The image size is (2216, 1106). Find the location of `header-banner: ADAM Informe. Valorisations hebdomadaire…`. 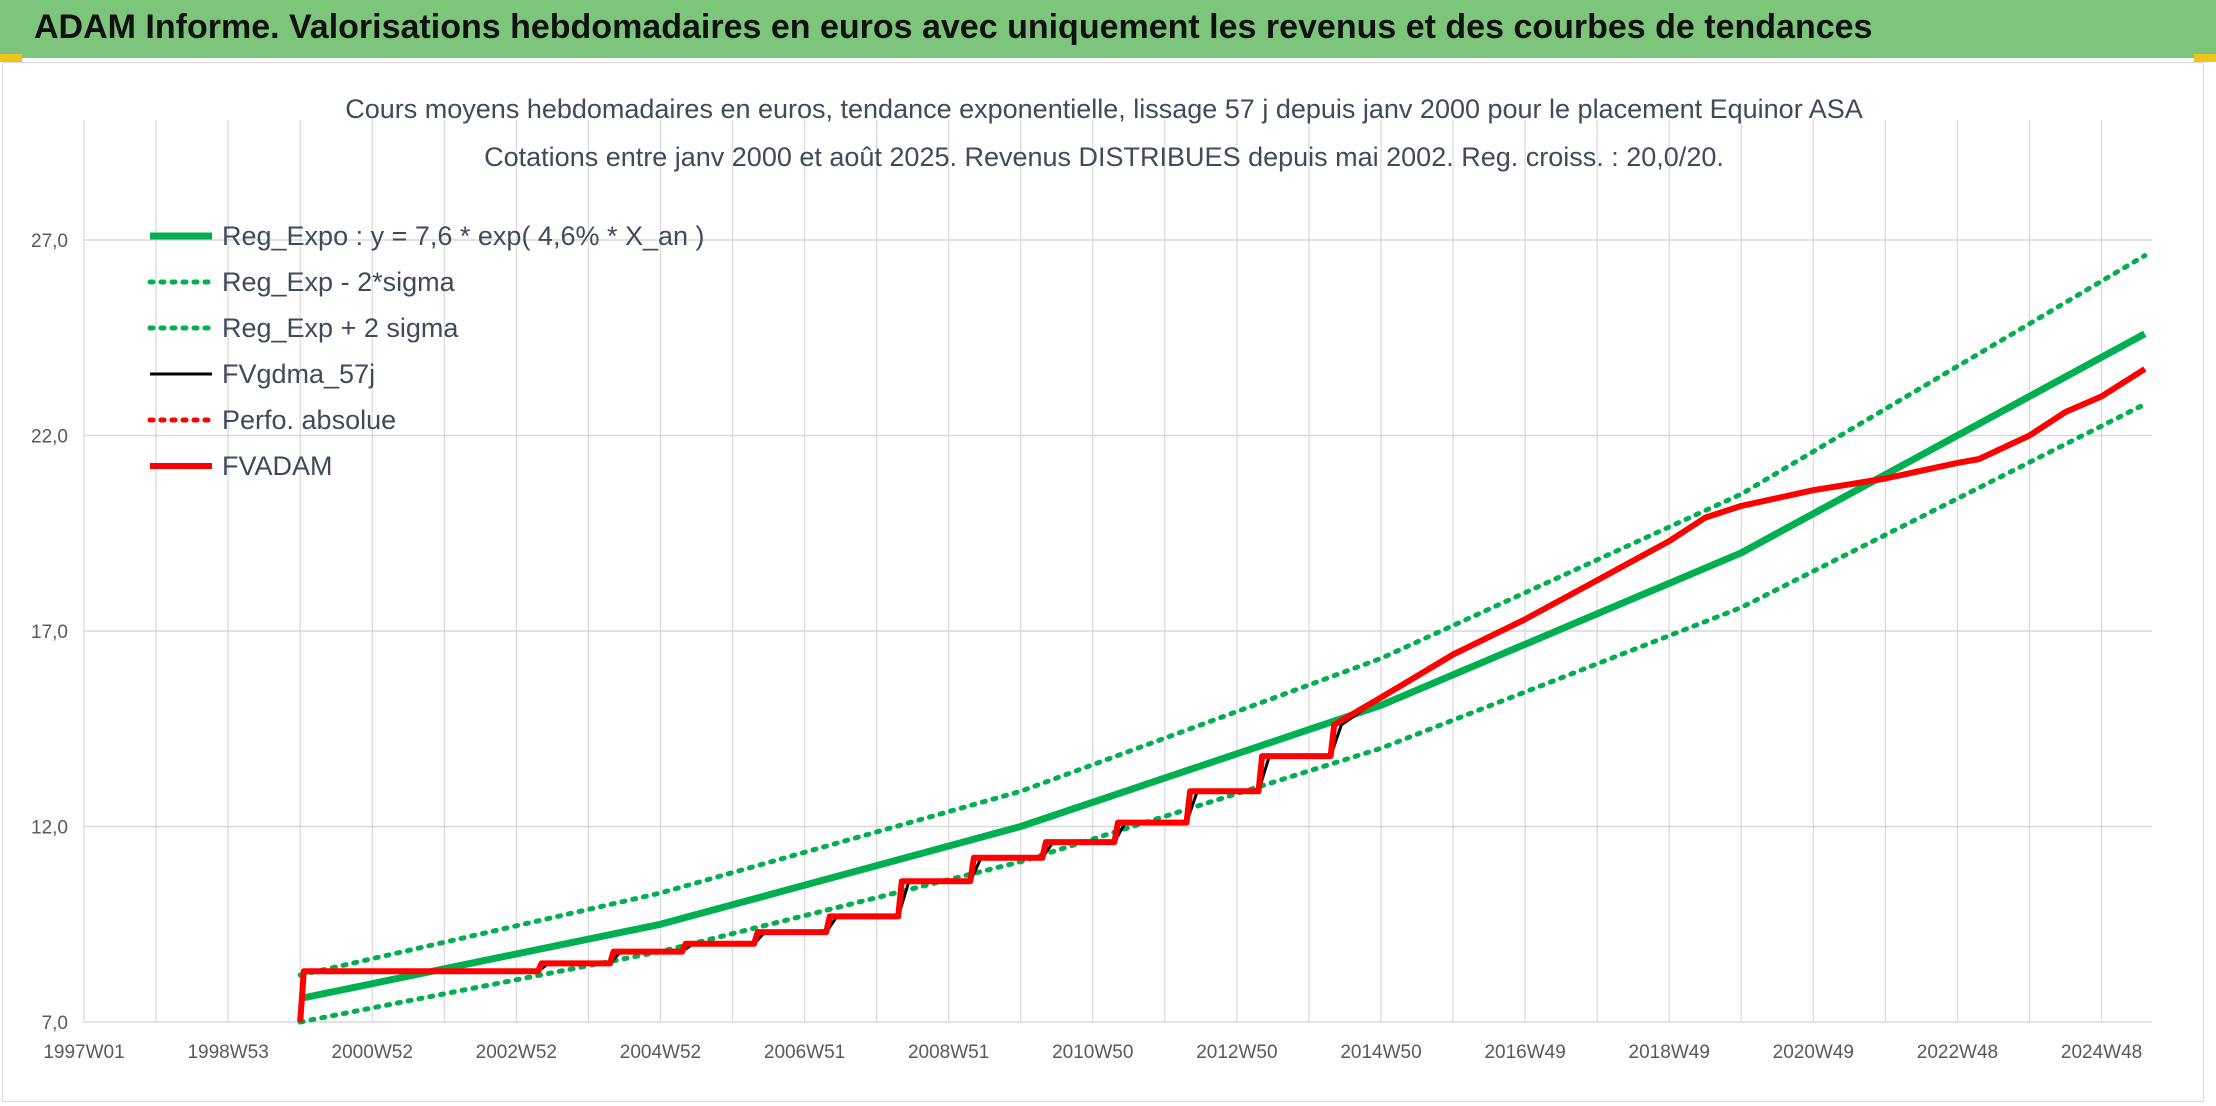

header-banner: ADAM Informe. Valorisations hebdomadaire… is located at coordinates (1108, 29).